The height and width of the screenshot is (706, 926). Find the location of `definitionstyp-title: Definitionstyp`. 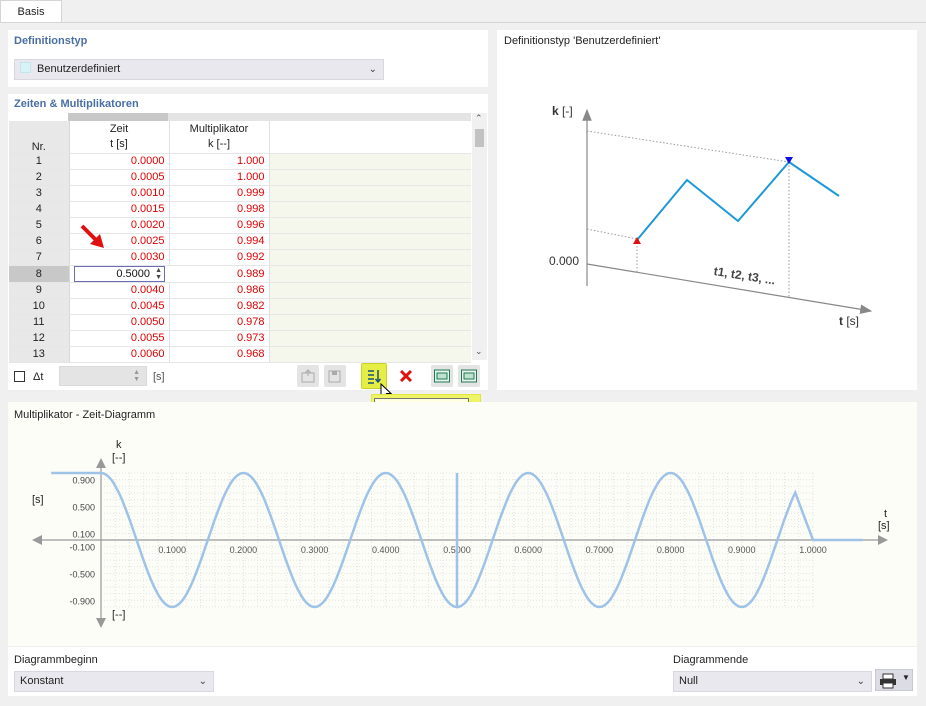

definitionstyp-title: Definitionstyp is located at coordinates (51, 41).